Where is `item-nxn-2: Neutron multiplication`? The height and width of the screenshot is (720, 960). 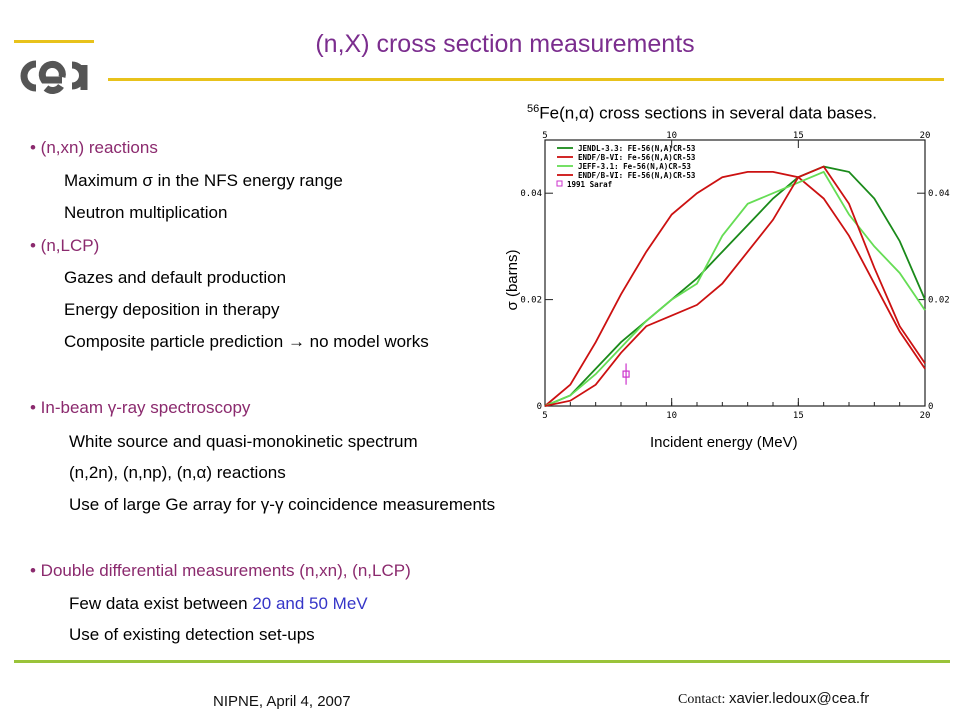 item-nxn-2: Neutron multiplication is located at coordinates (146, 212).